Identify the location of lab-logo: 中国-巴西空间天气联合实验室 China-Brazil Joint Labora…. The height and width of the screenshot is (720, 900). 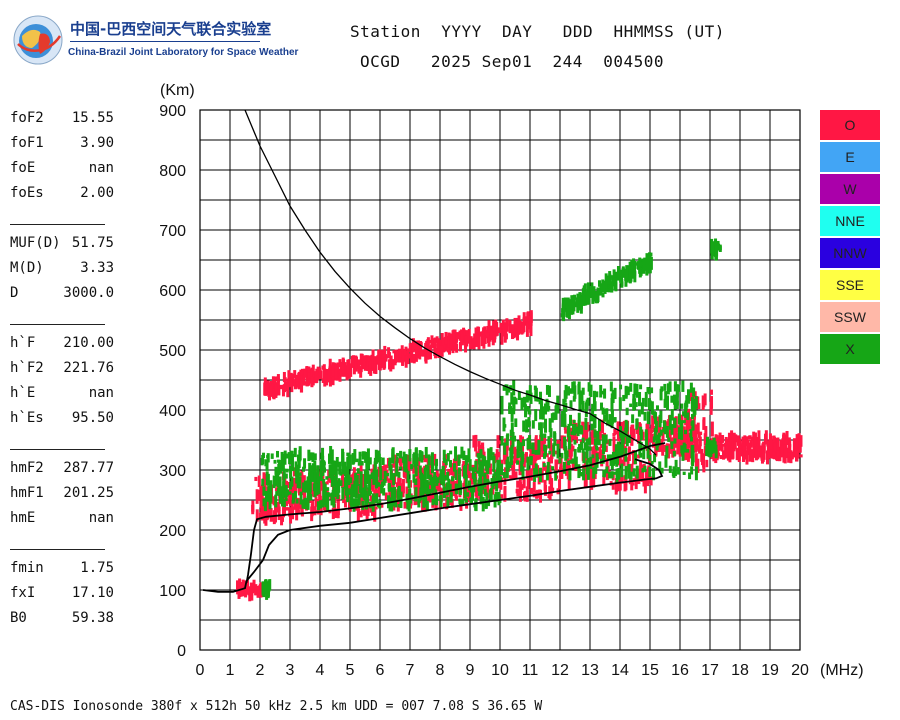
(155, 41).